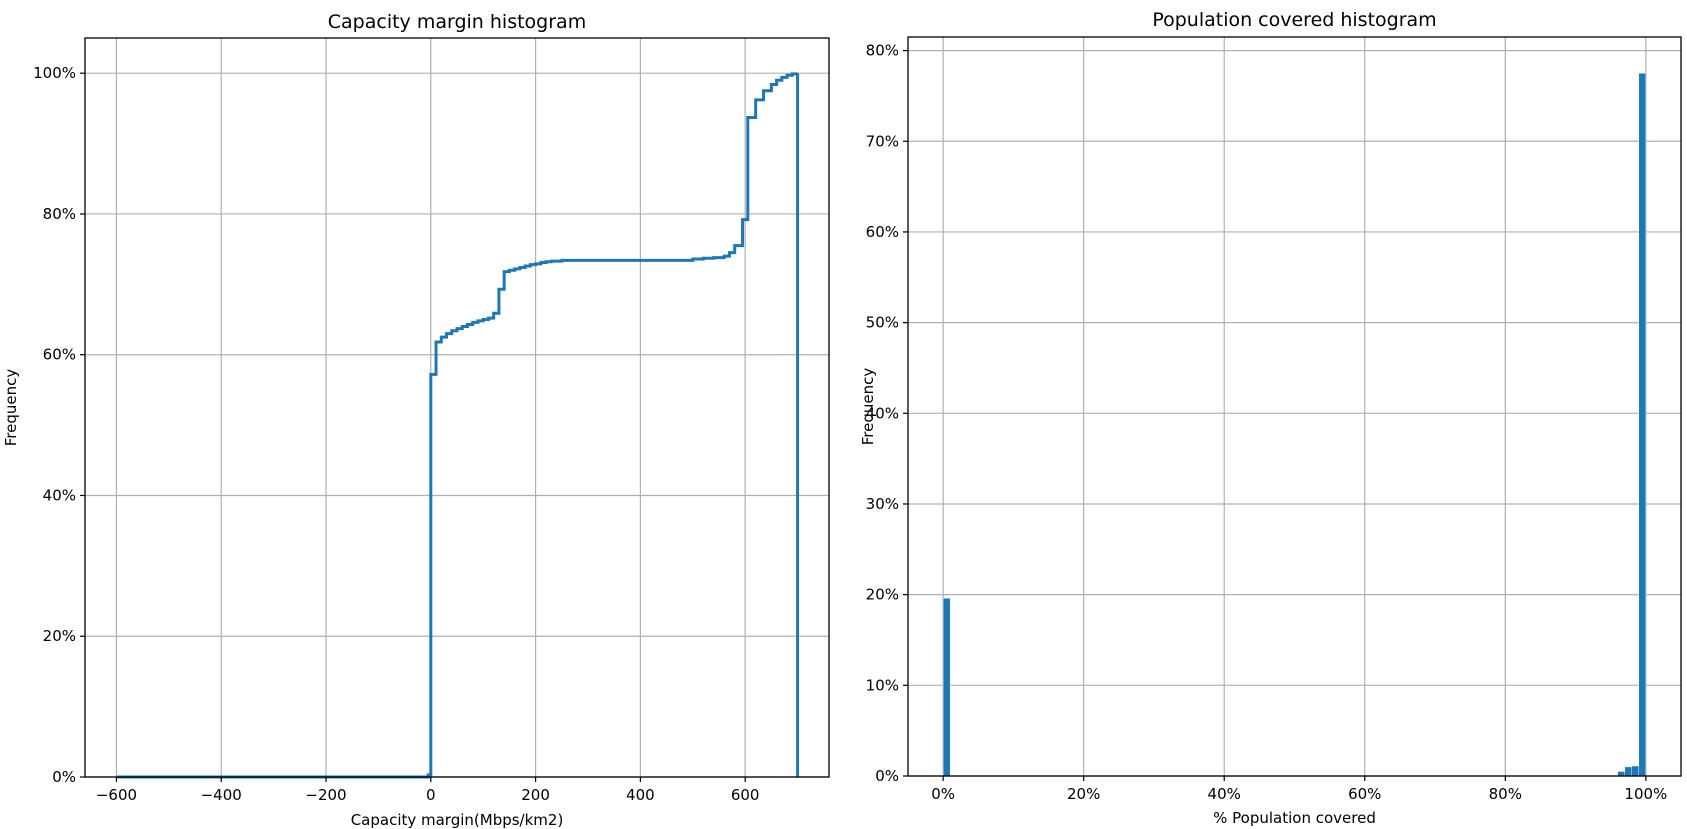 The width and height of the screenshot is (1687, 829). What do you see at coordinates (943, 794) in the screenshot?
I see `x-tick-label: 0%` at bounding box center [943, 794].